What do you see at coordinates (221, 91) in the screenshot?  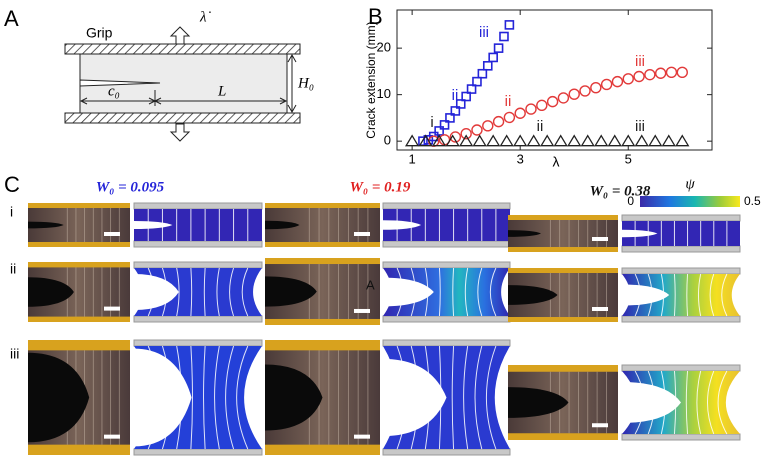 I see `length-label: L` at bounding box center [221, 91].